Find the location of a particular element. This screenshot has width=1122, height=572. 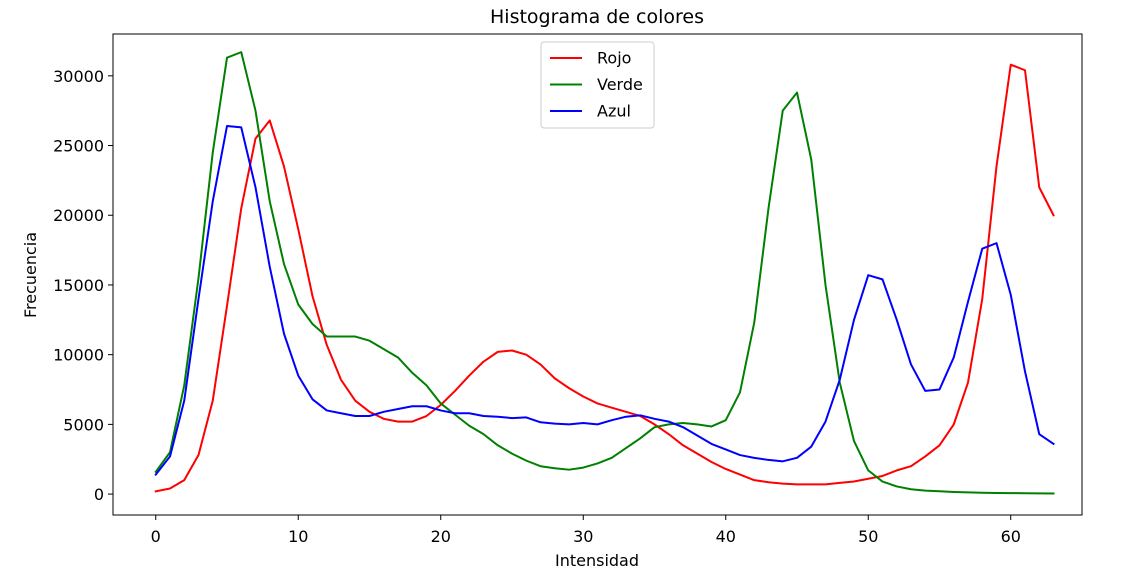

chart-title: Histograma de colores is located at coordinates (597, 17).